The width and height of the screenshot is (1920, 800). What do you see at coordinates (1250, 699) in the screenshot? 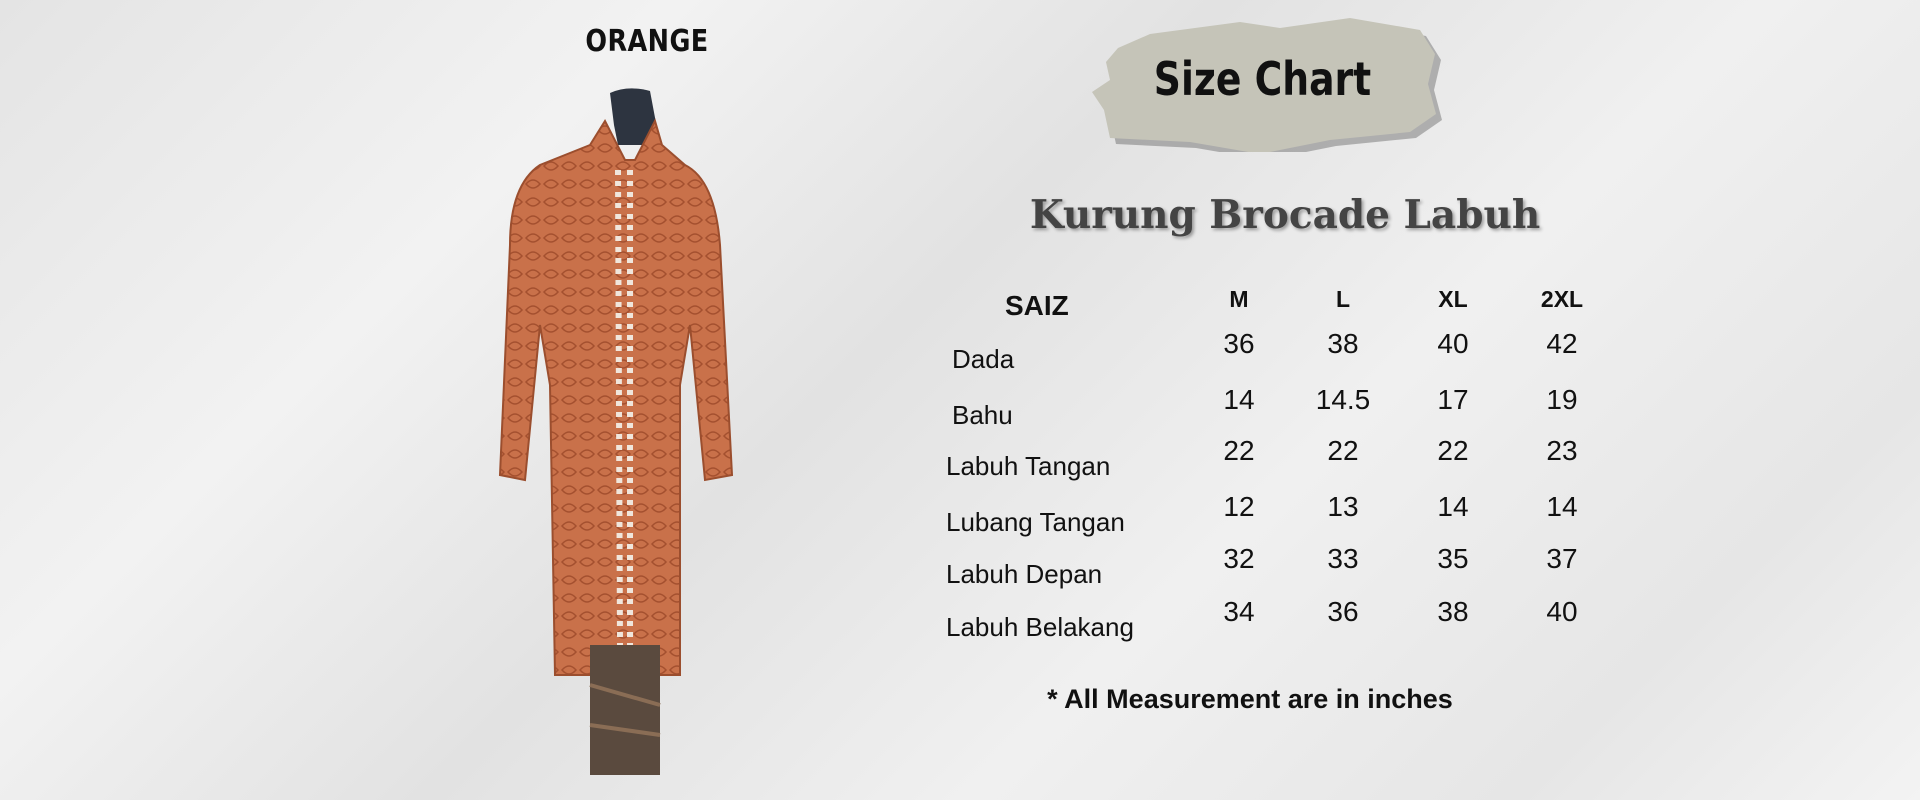
I see `measurement-footnote: * All Measurement are in inches` at bounding box center [1250, 699].